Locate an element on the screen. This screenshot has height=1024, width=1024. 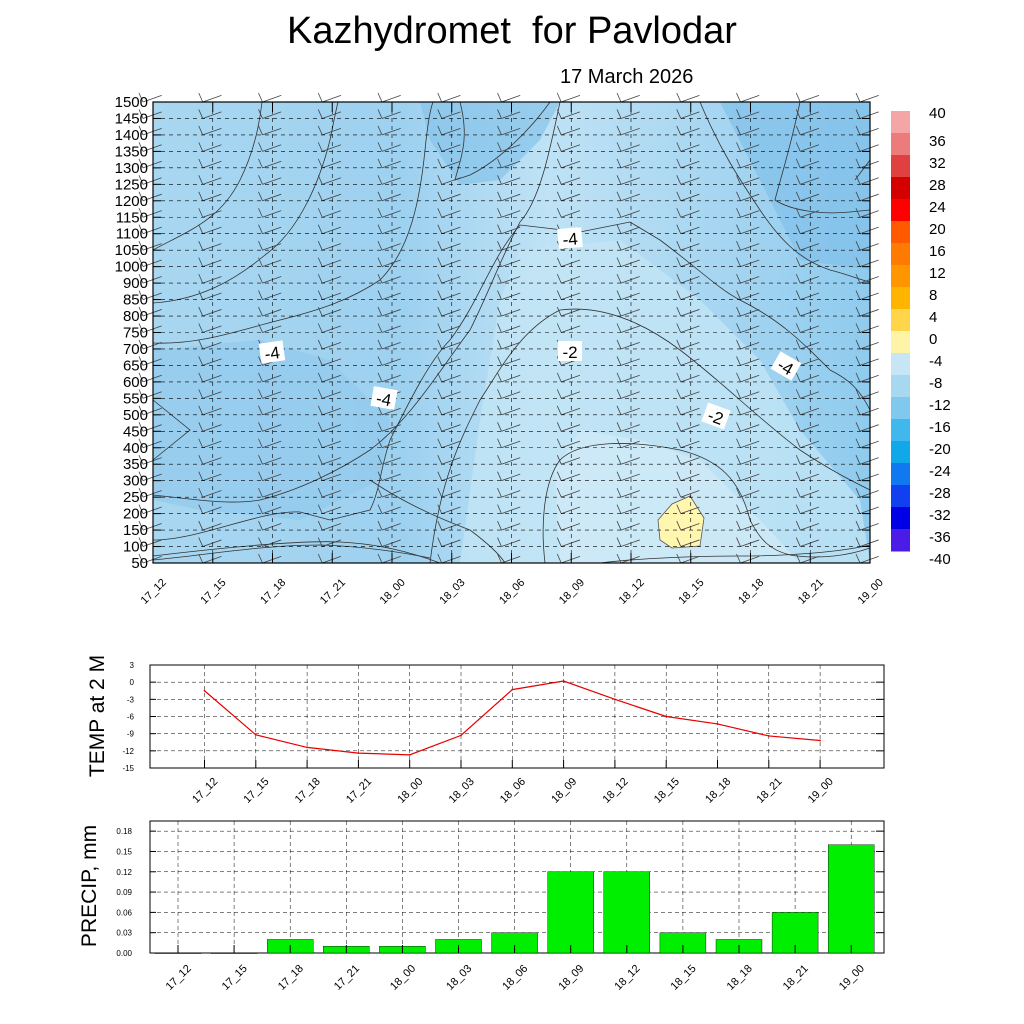
precip-y-tick-label: 0.00 is located at coordinates (124, 953).